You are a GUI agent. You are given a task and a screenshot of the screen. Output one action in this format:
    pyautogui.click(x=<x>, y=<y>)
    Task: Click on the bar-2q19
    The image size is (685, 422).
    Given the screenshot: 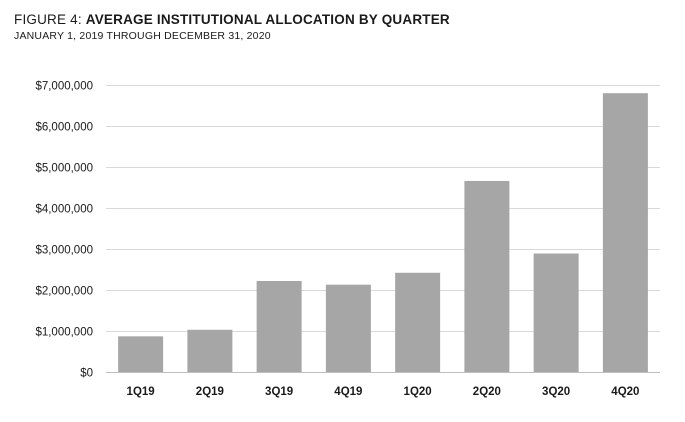 What is the action you would take?
    pyautogui.click(x=210, y=350)
    